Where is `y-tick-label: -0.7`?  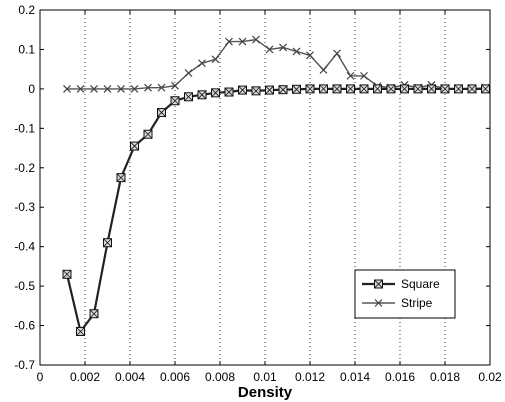
y-tick-label: -0.7 is located at coordinates (24, 365).